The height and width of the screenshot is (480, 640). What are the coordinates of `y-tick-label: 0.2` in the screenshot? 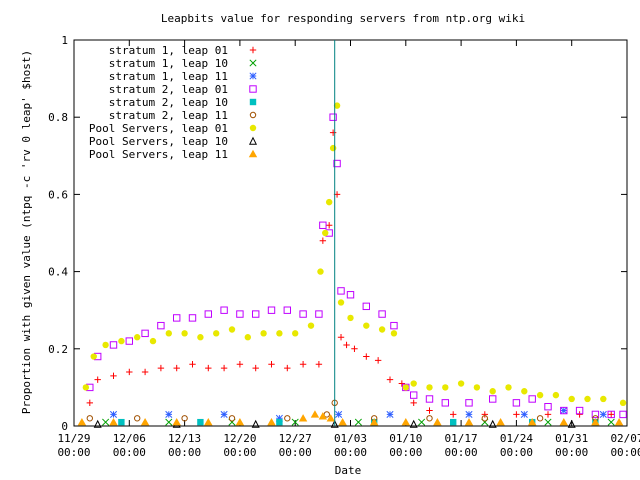 It's located at (58, 349).